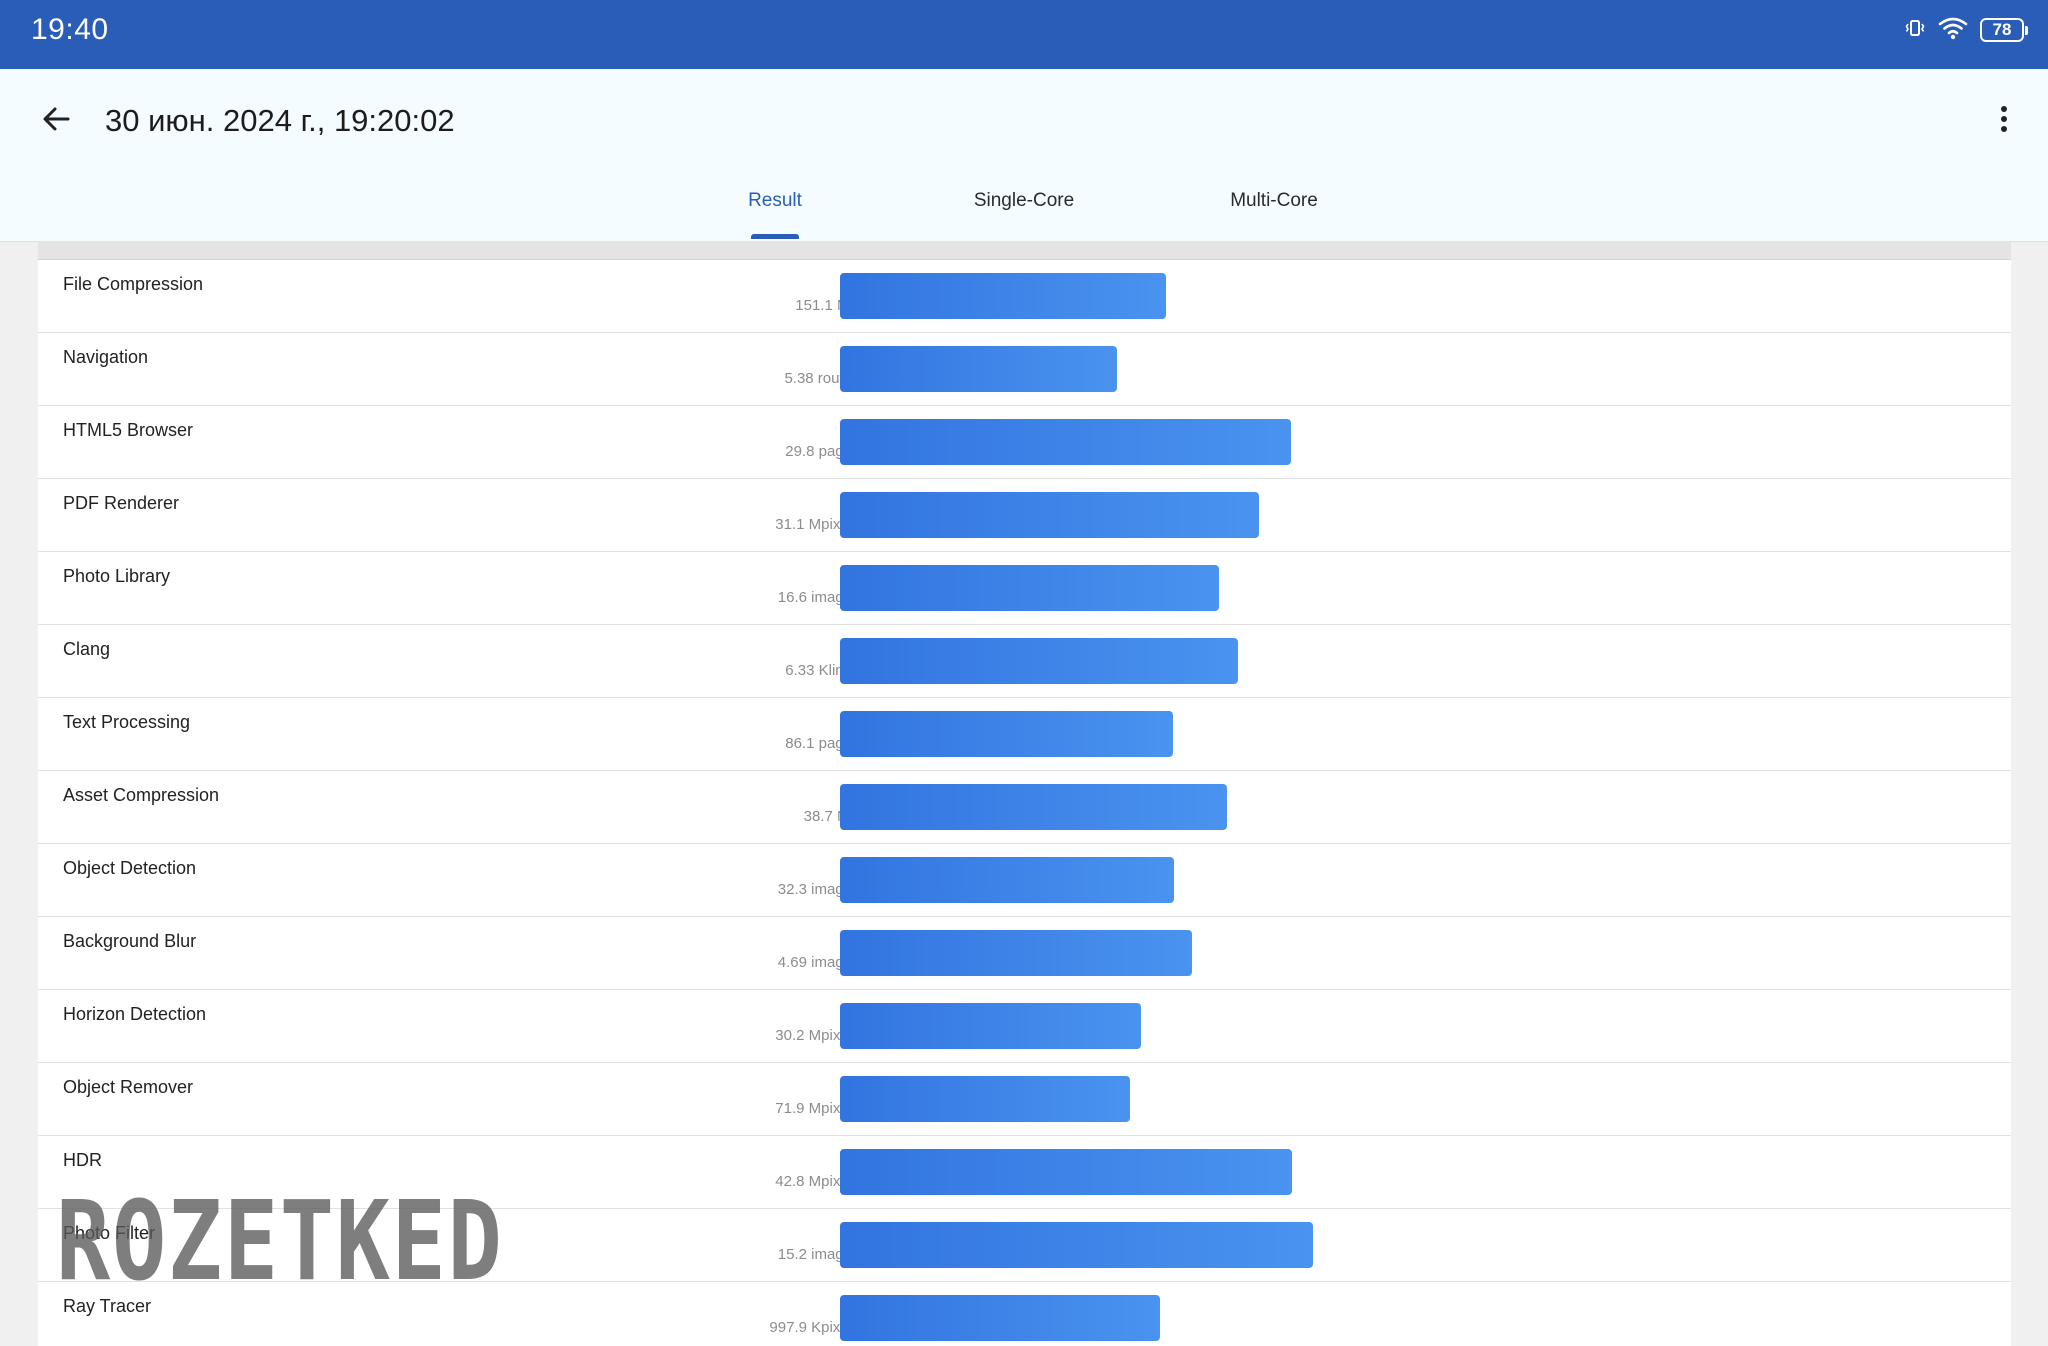 The width and height of the screenshot is (2048, 1346). Describe the element at coordinates (127, 722) in the screenshot. I see `benchmark-name: Text Processing` at that location.